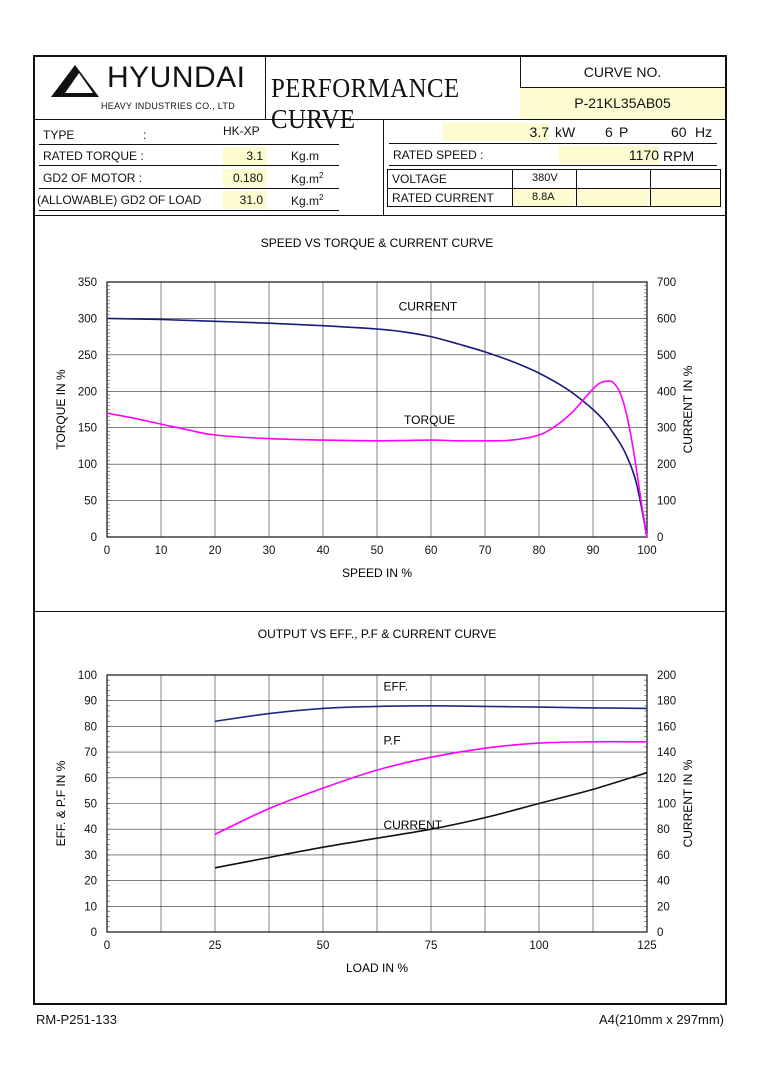  What do you see at coordinates (554, 188) in the screenshot?
I see `electrical-table: VOLTAGE 380V RATED CURRENT 8.8A` at bounding box center [554, 188].